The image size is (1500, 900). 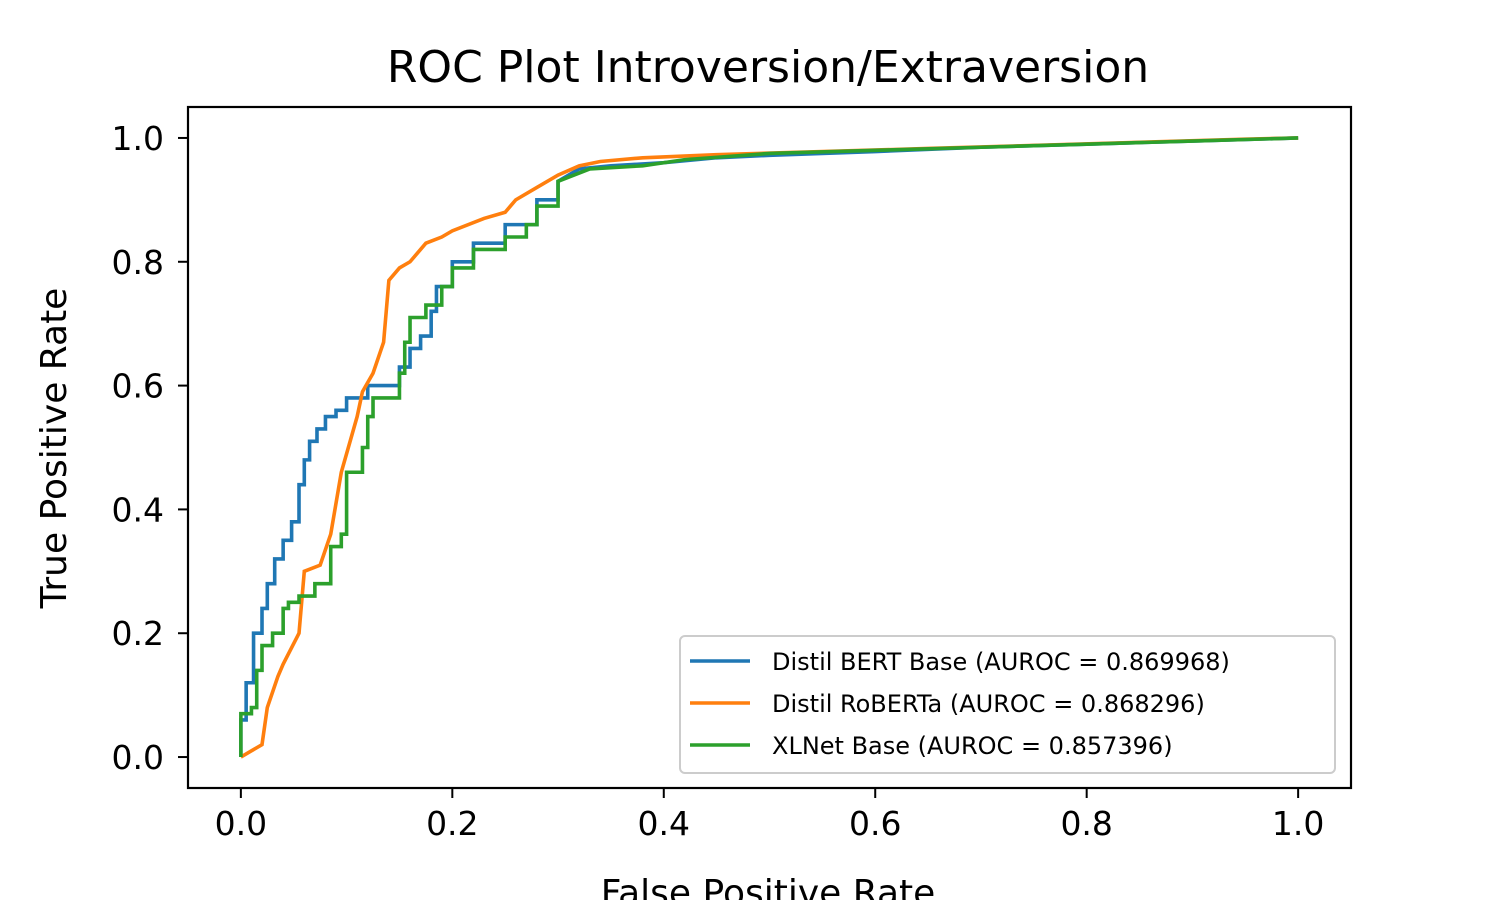 What do you see at coordinates (138, 633) in the screenshot?
I see `y-tick-label: 0.2` at bounding box center [138, 633].